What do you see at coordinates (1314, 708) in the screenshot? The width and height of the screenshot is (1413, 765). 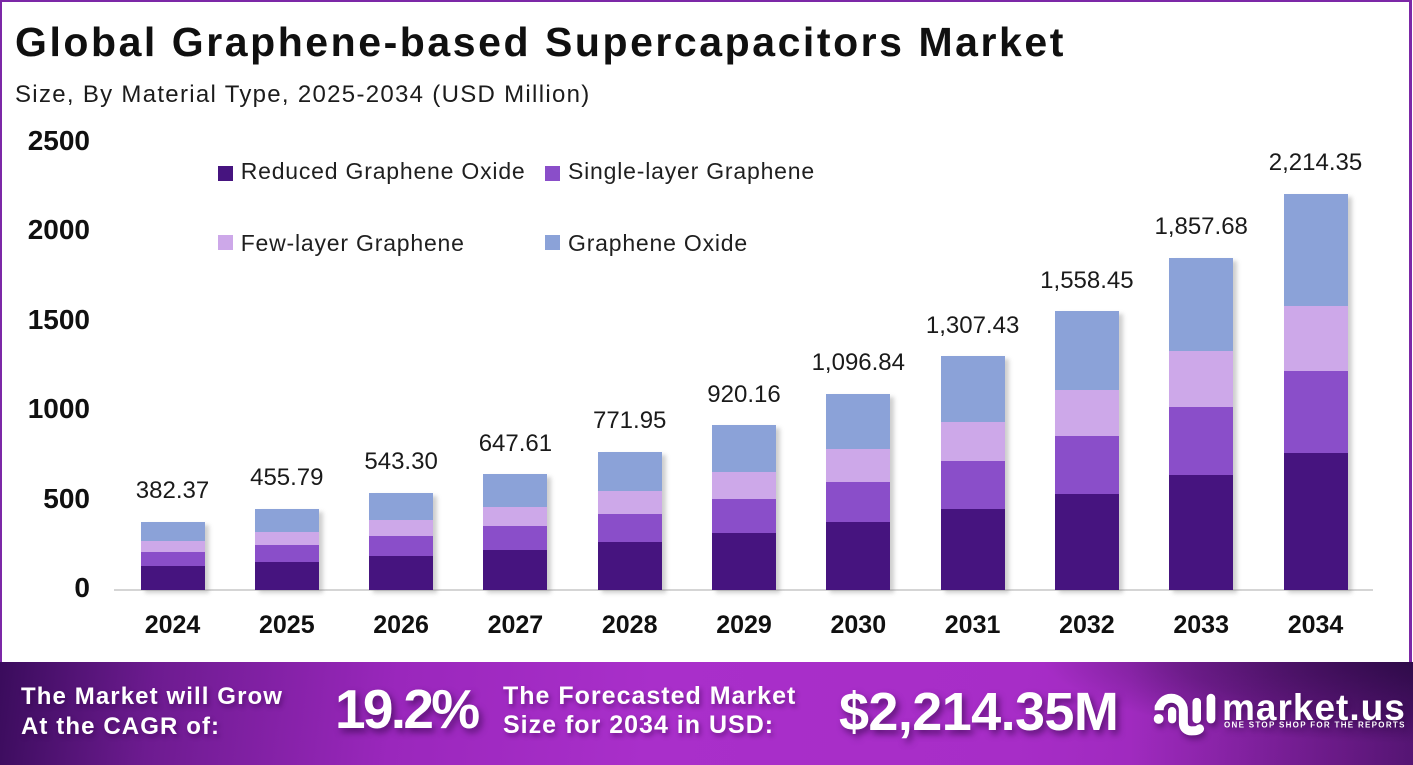 I see `svg-text: market.us` at bounding box center [1314, 708].